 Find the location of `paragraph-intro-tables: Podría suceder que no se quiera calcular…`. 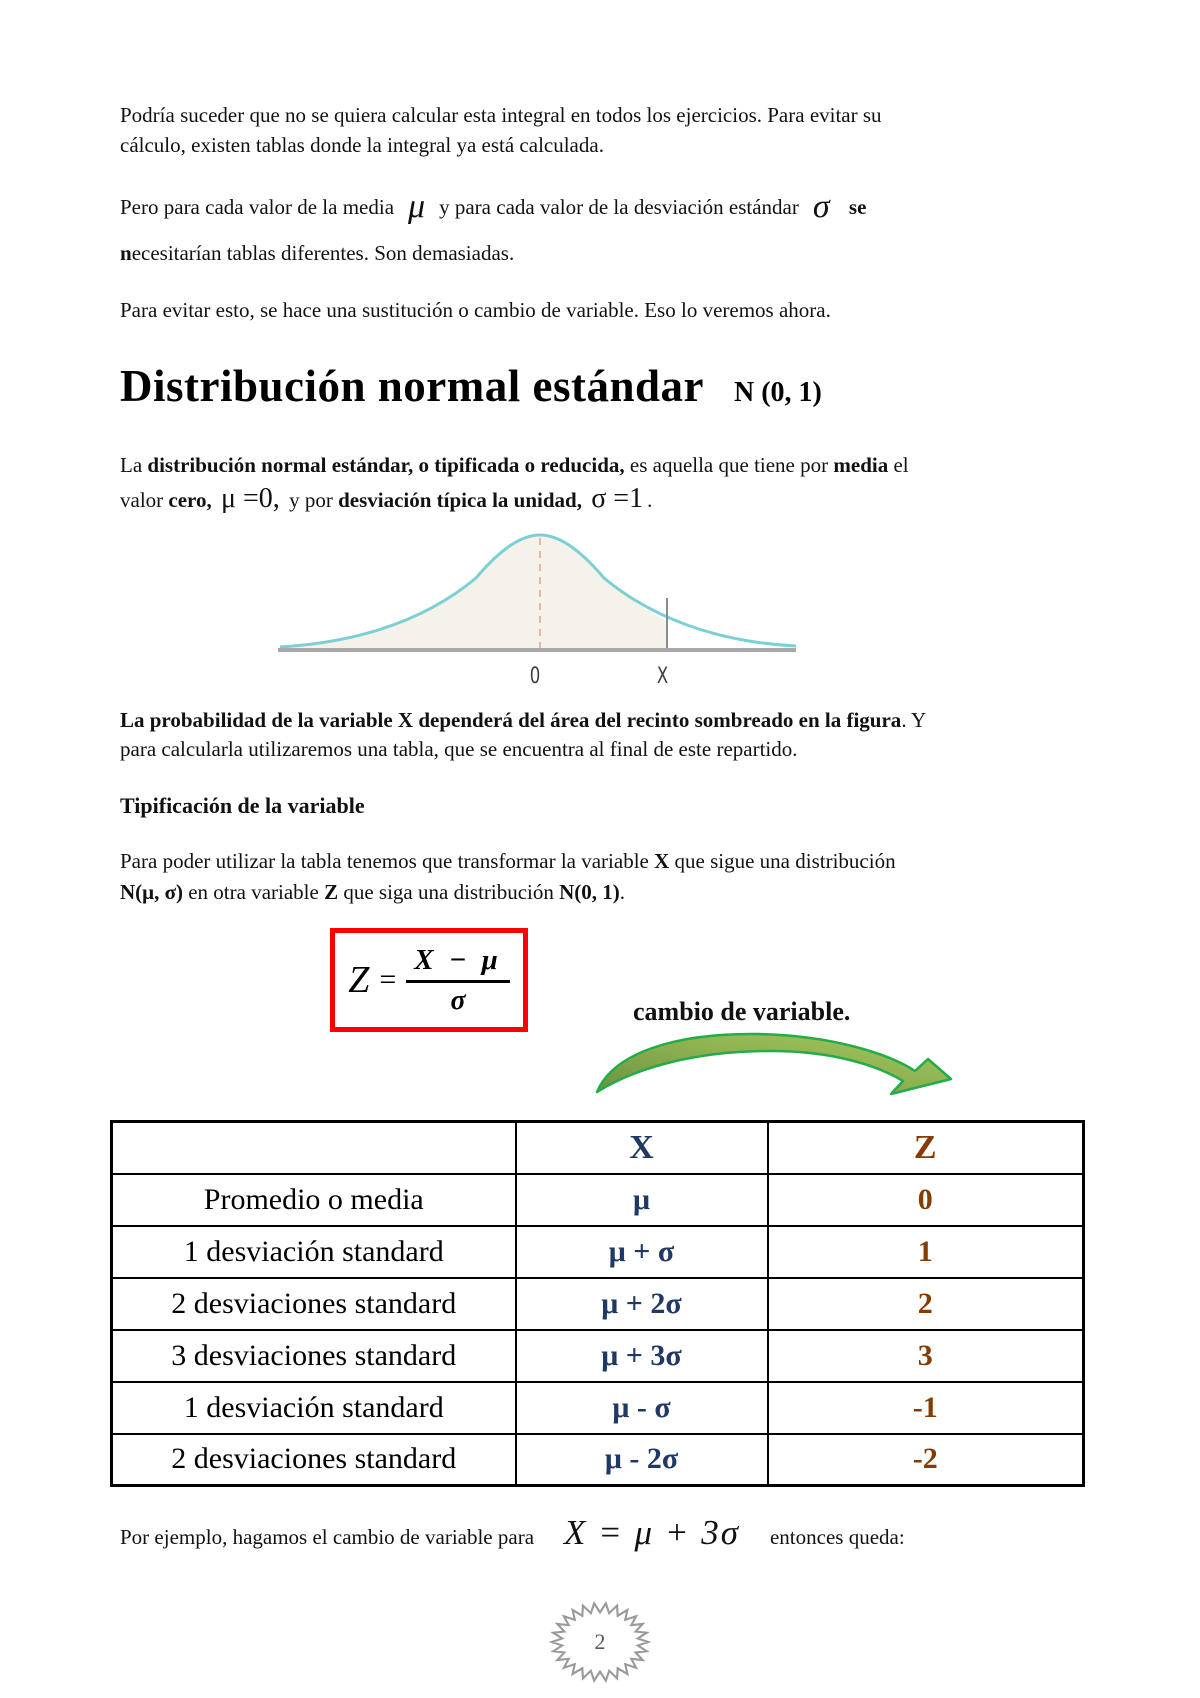

paragraph-intro-tables: Podría suceder que no se quiera calcular… is located at coordinates (602, 130).